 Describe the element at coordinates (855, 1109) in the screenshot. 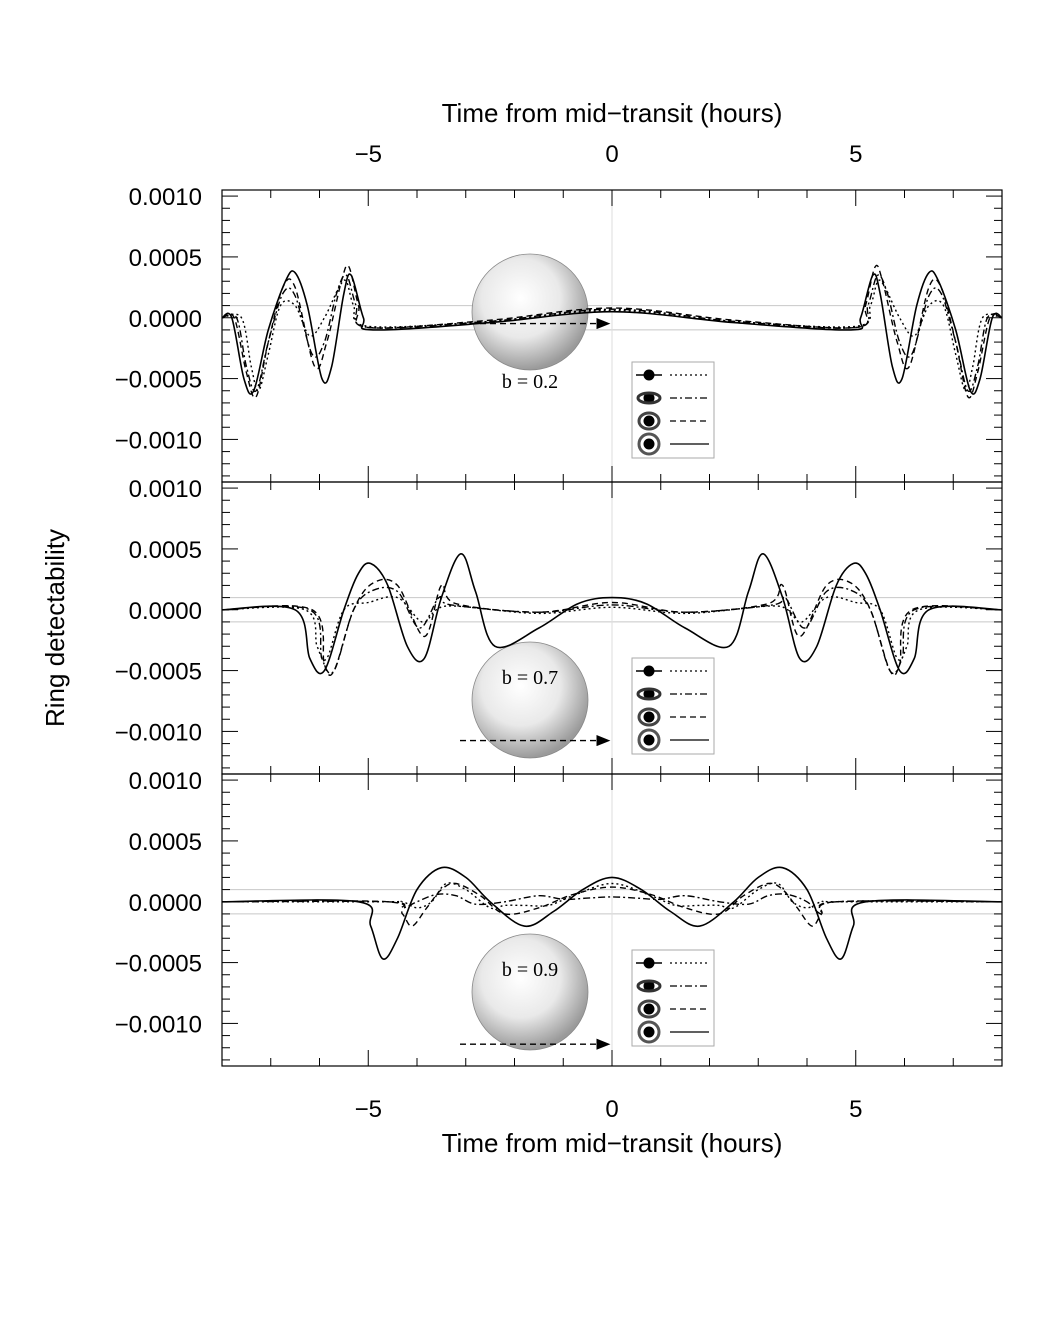

I see `x-tick-label-bottom: 5` at that location.